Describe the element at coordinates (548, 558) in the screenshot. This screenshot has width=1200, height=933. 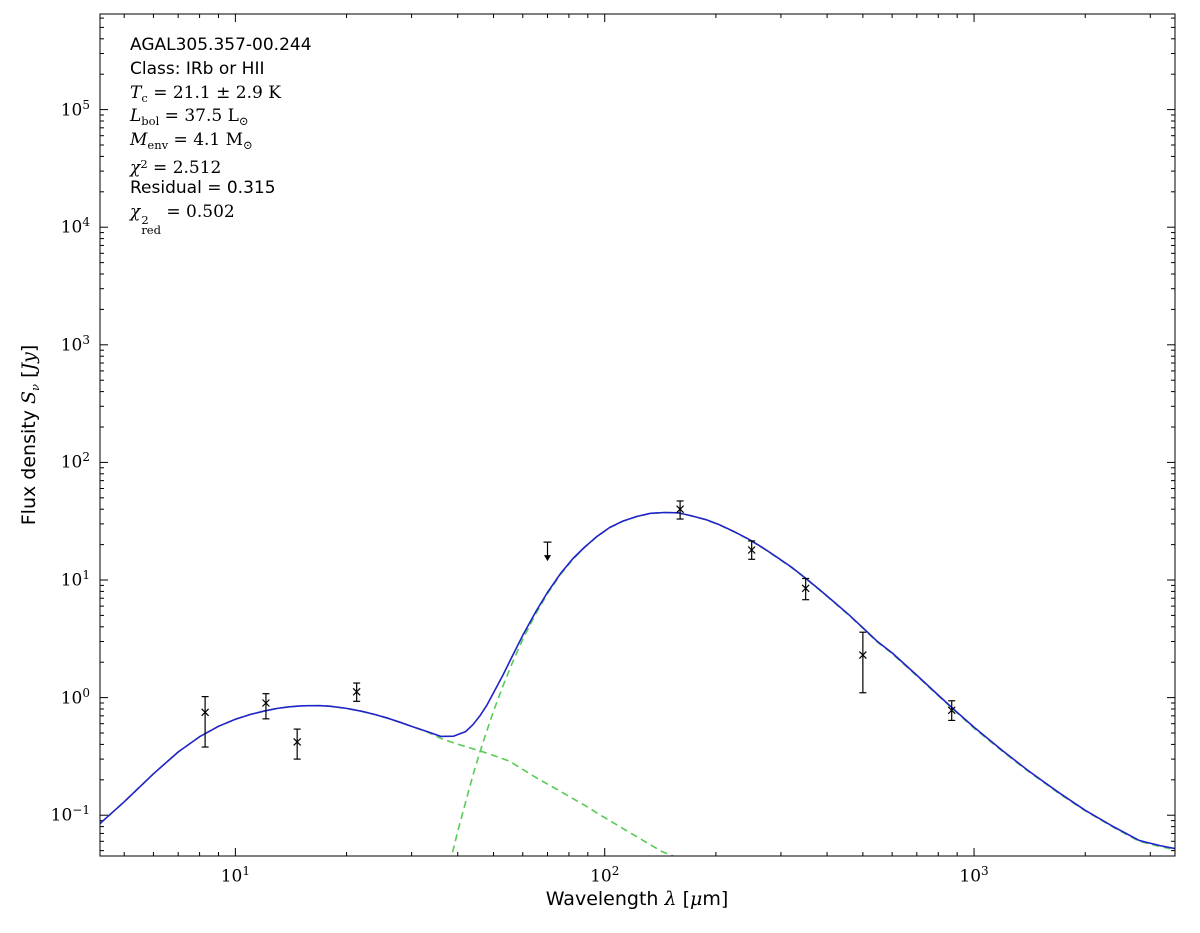
I see `upper-limit-arrowhead` at that location.